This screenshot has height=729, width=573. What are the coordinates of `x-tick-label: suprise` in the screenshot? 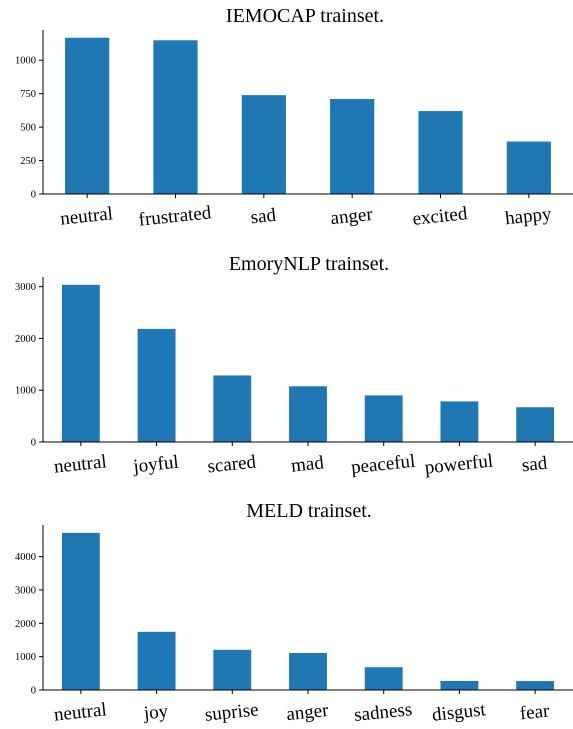 It's located at (232, 712).